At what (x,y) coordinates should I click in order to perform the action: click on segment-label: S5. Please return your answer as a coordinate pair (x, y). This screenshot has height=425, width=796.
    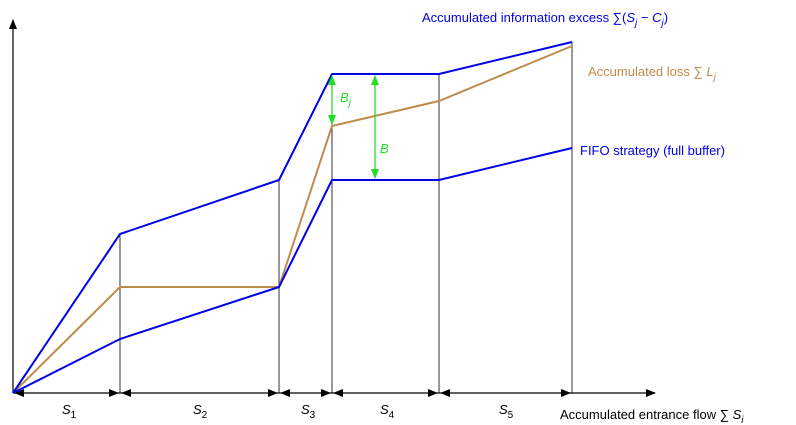
    Looking at the image, I should click on (506, 411).